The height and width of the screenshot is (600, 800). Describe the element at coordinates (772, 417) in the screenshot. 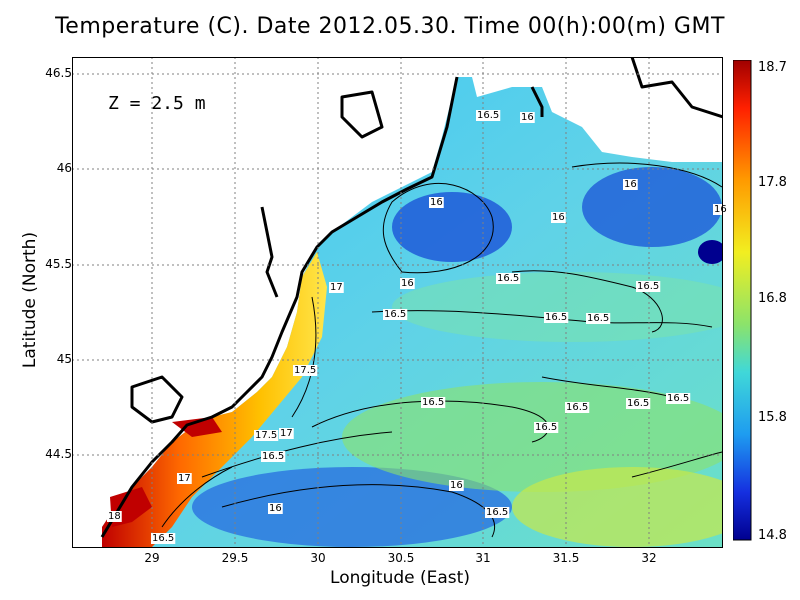

I see `colorbar-tick: 15.8` at that location.